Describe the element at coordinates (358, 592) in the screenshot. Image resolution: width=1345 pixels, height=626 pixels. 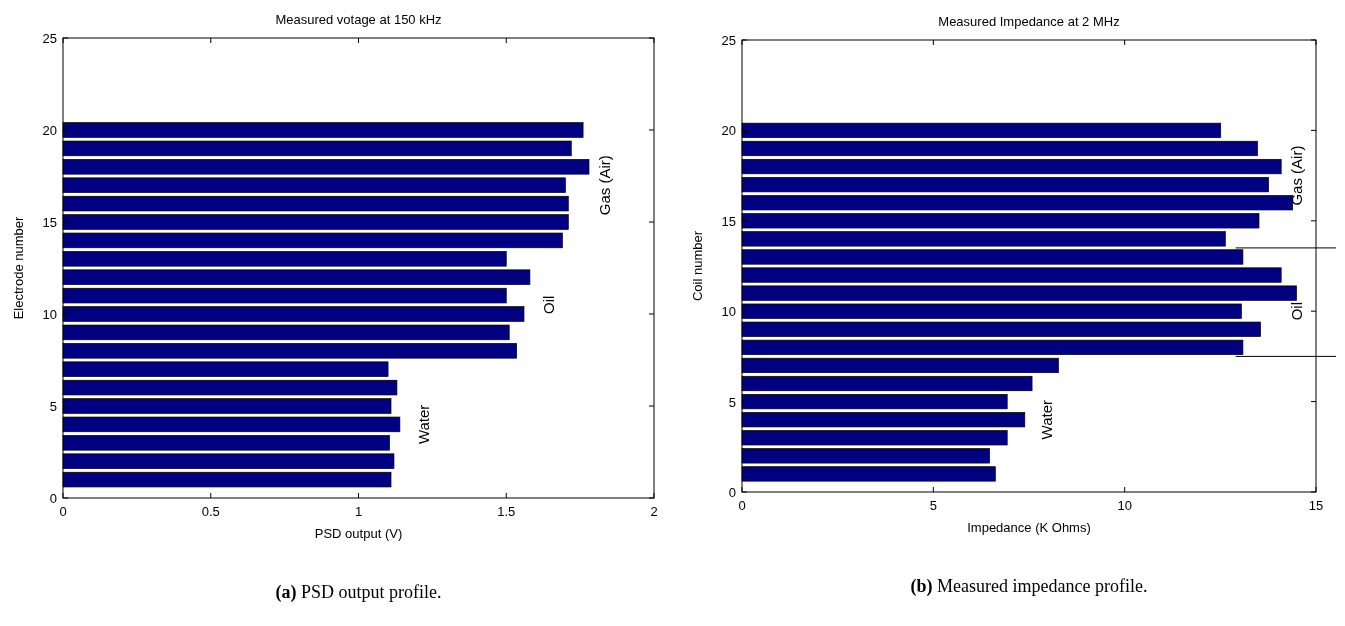
I see `text: (a) PSD output profile.` at that location.